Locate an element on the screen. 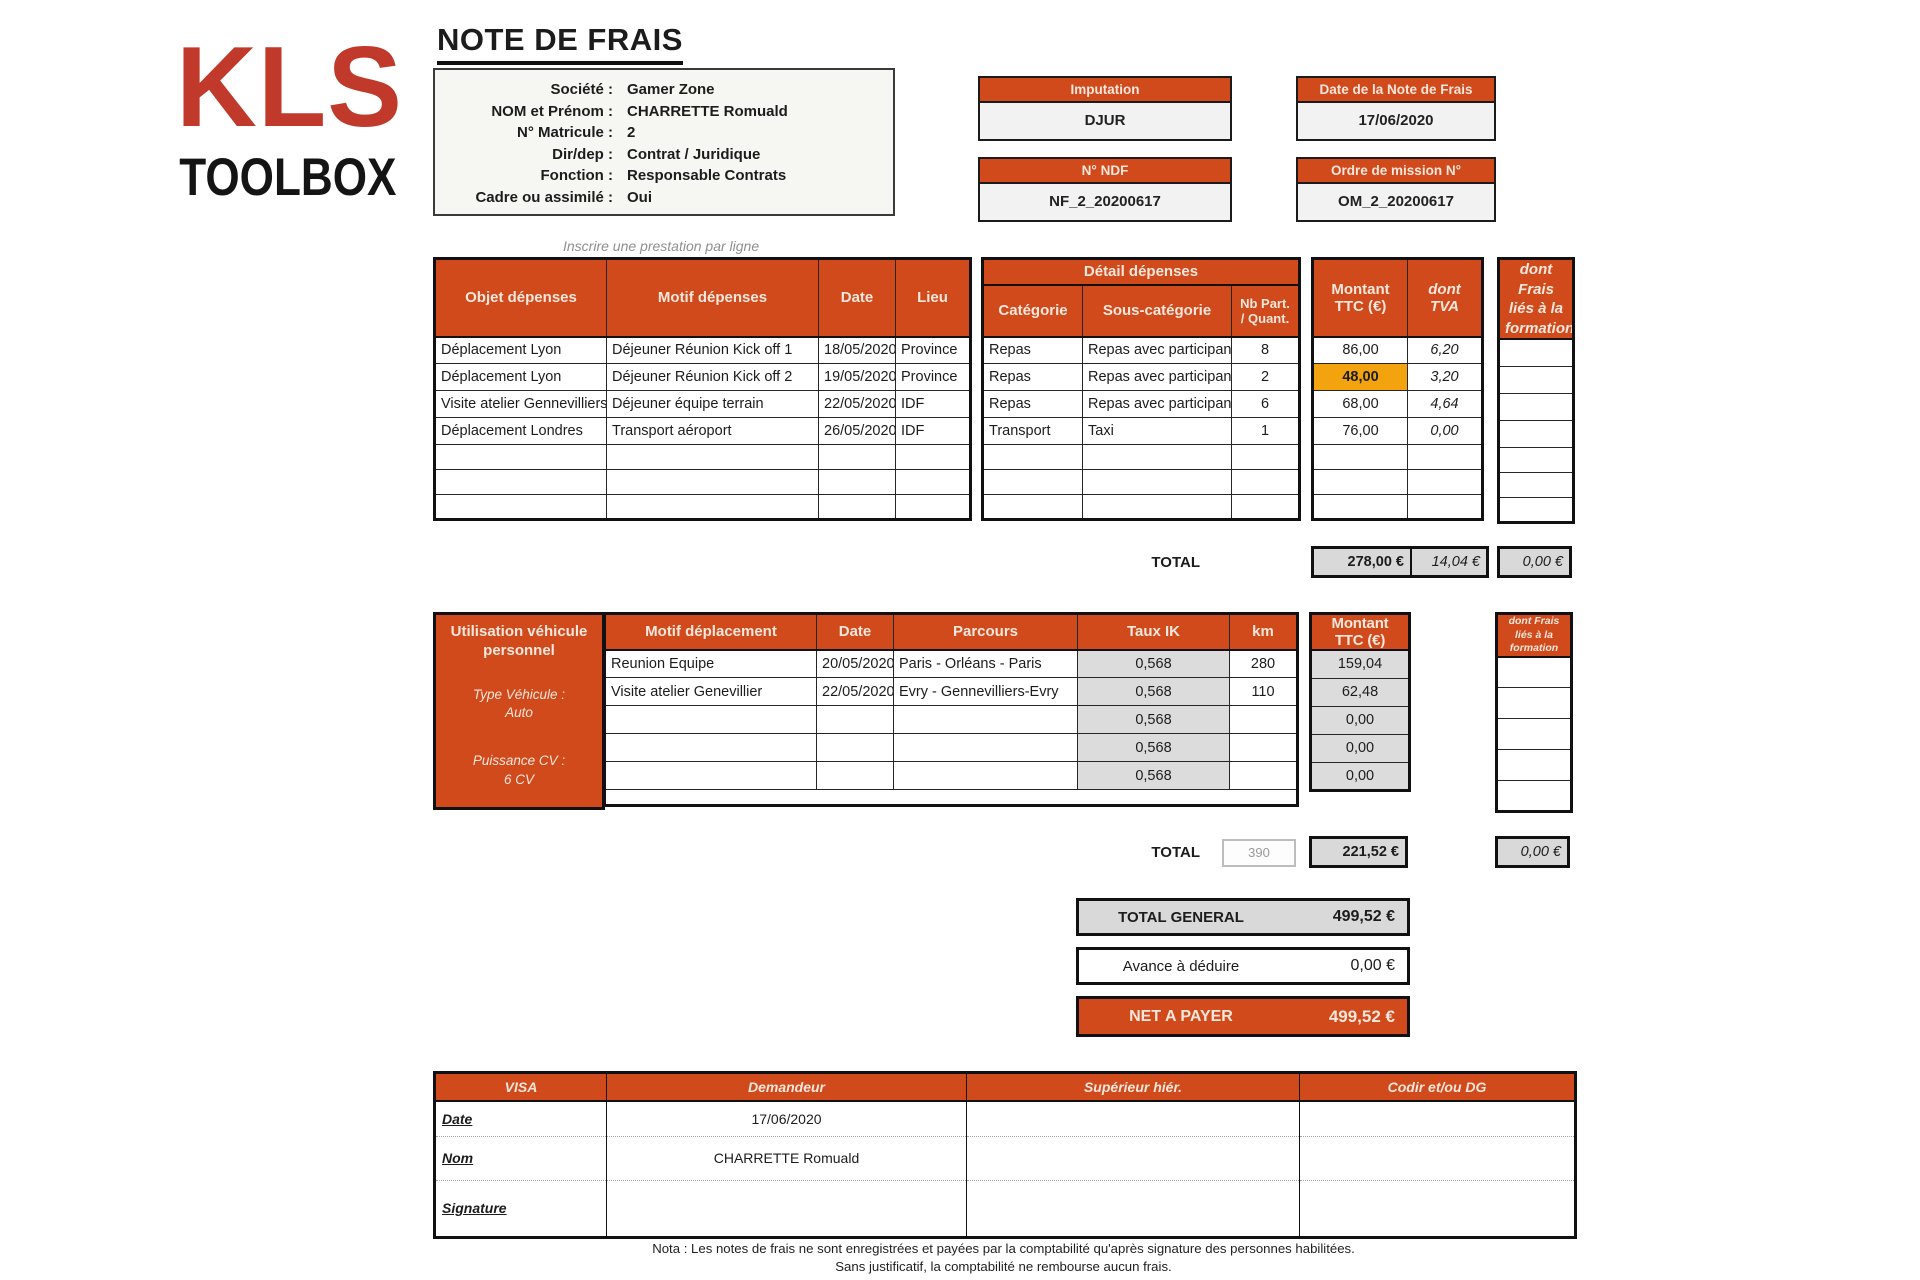 The height and width of the screenshot is (1280, 1920). visa-superieur-nom is located at coordinates (1133, 1158).